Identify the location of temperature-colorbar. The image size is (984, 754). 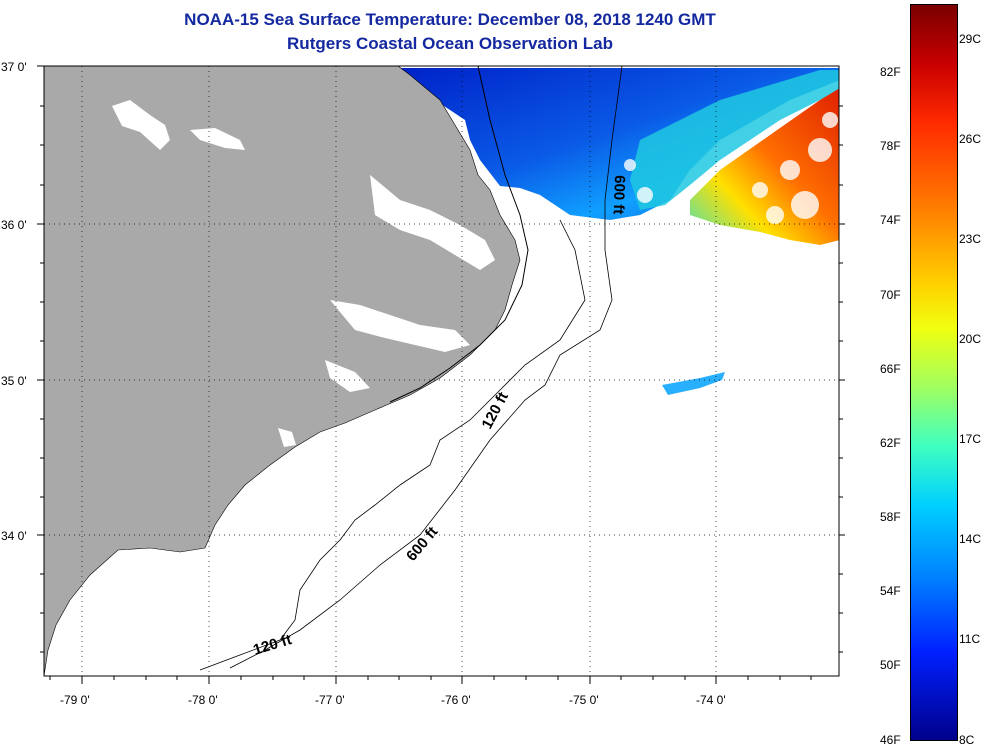
(934, 372).